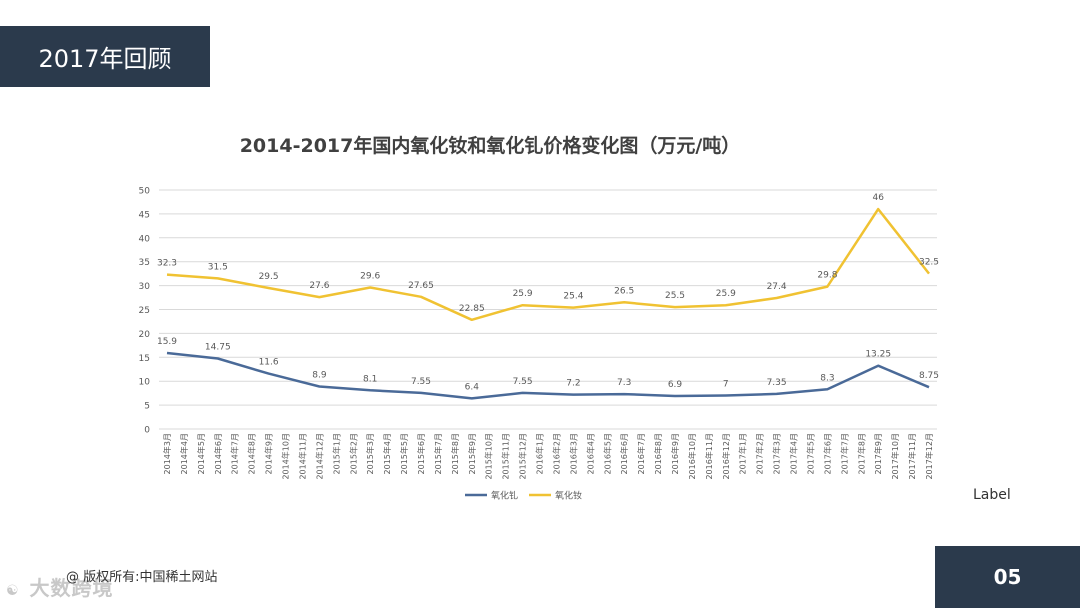  Describe the element at coordinates (777, 287) in the screenshot. I see `data-label: 27.4` at that location.